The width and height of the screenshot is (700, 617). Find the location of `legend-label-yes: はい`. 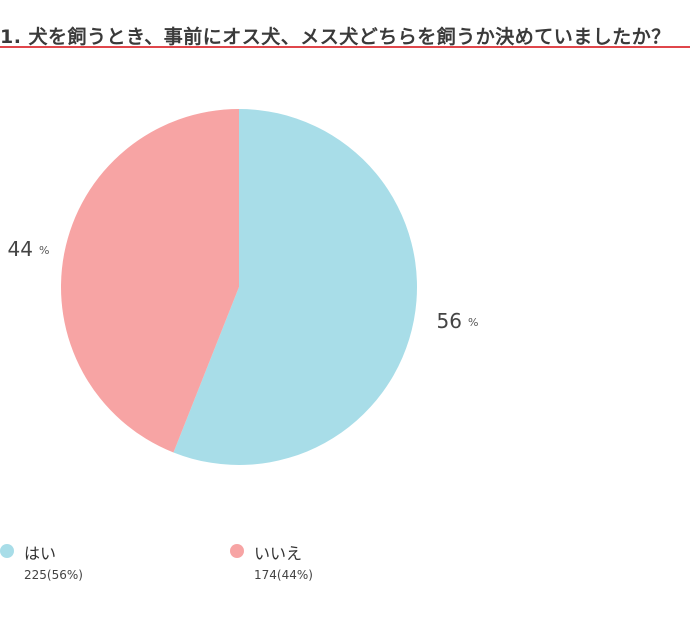

legend-label-yes: はい is located at coordinates (40, 553).